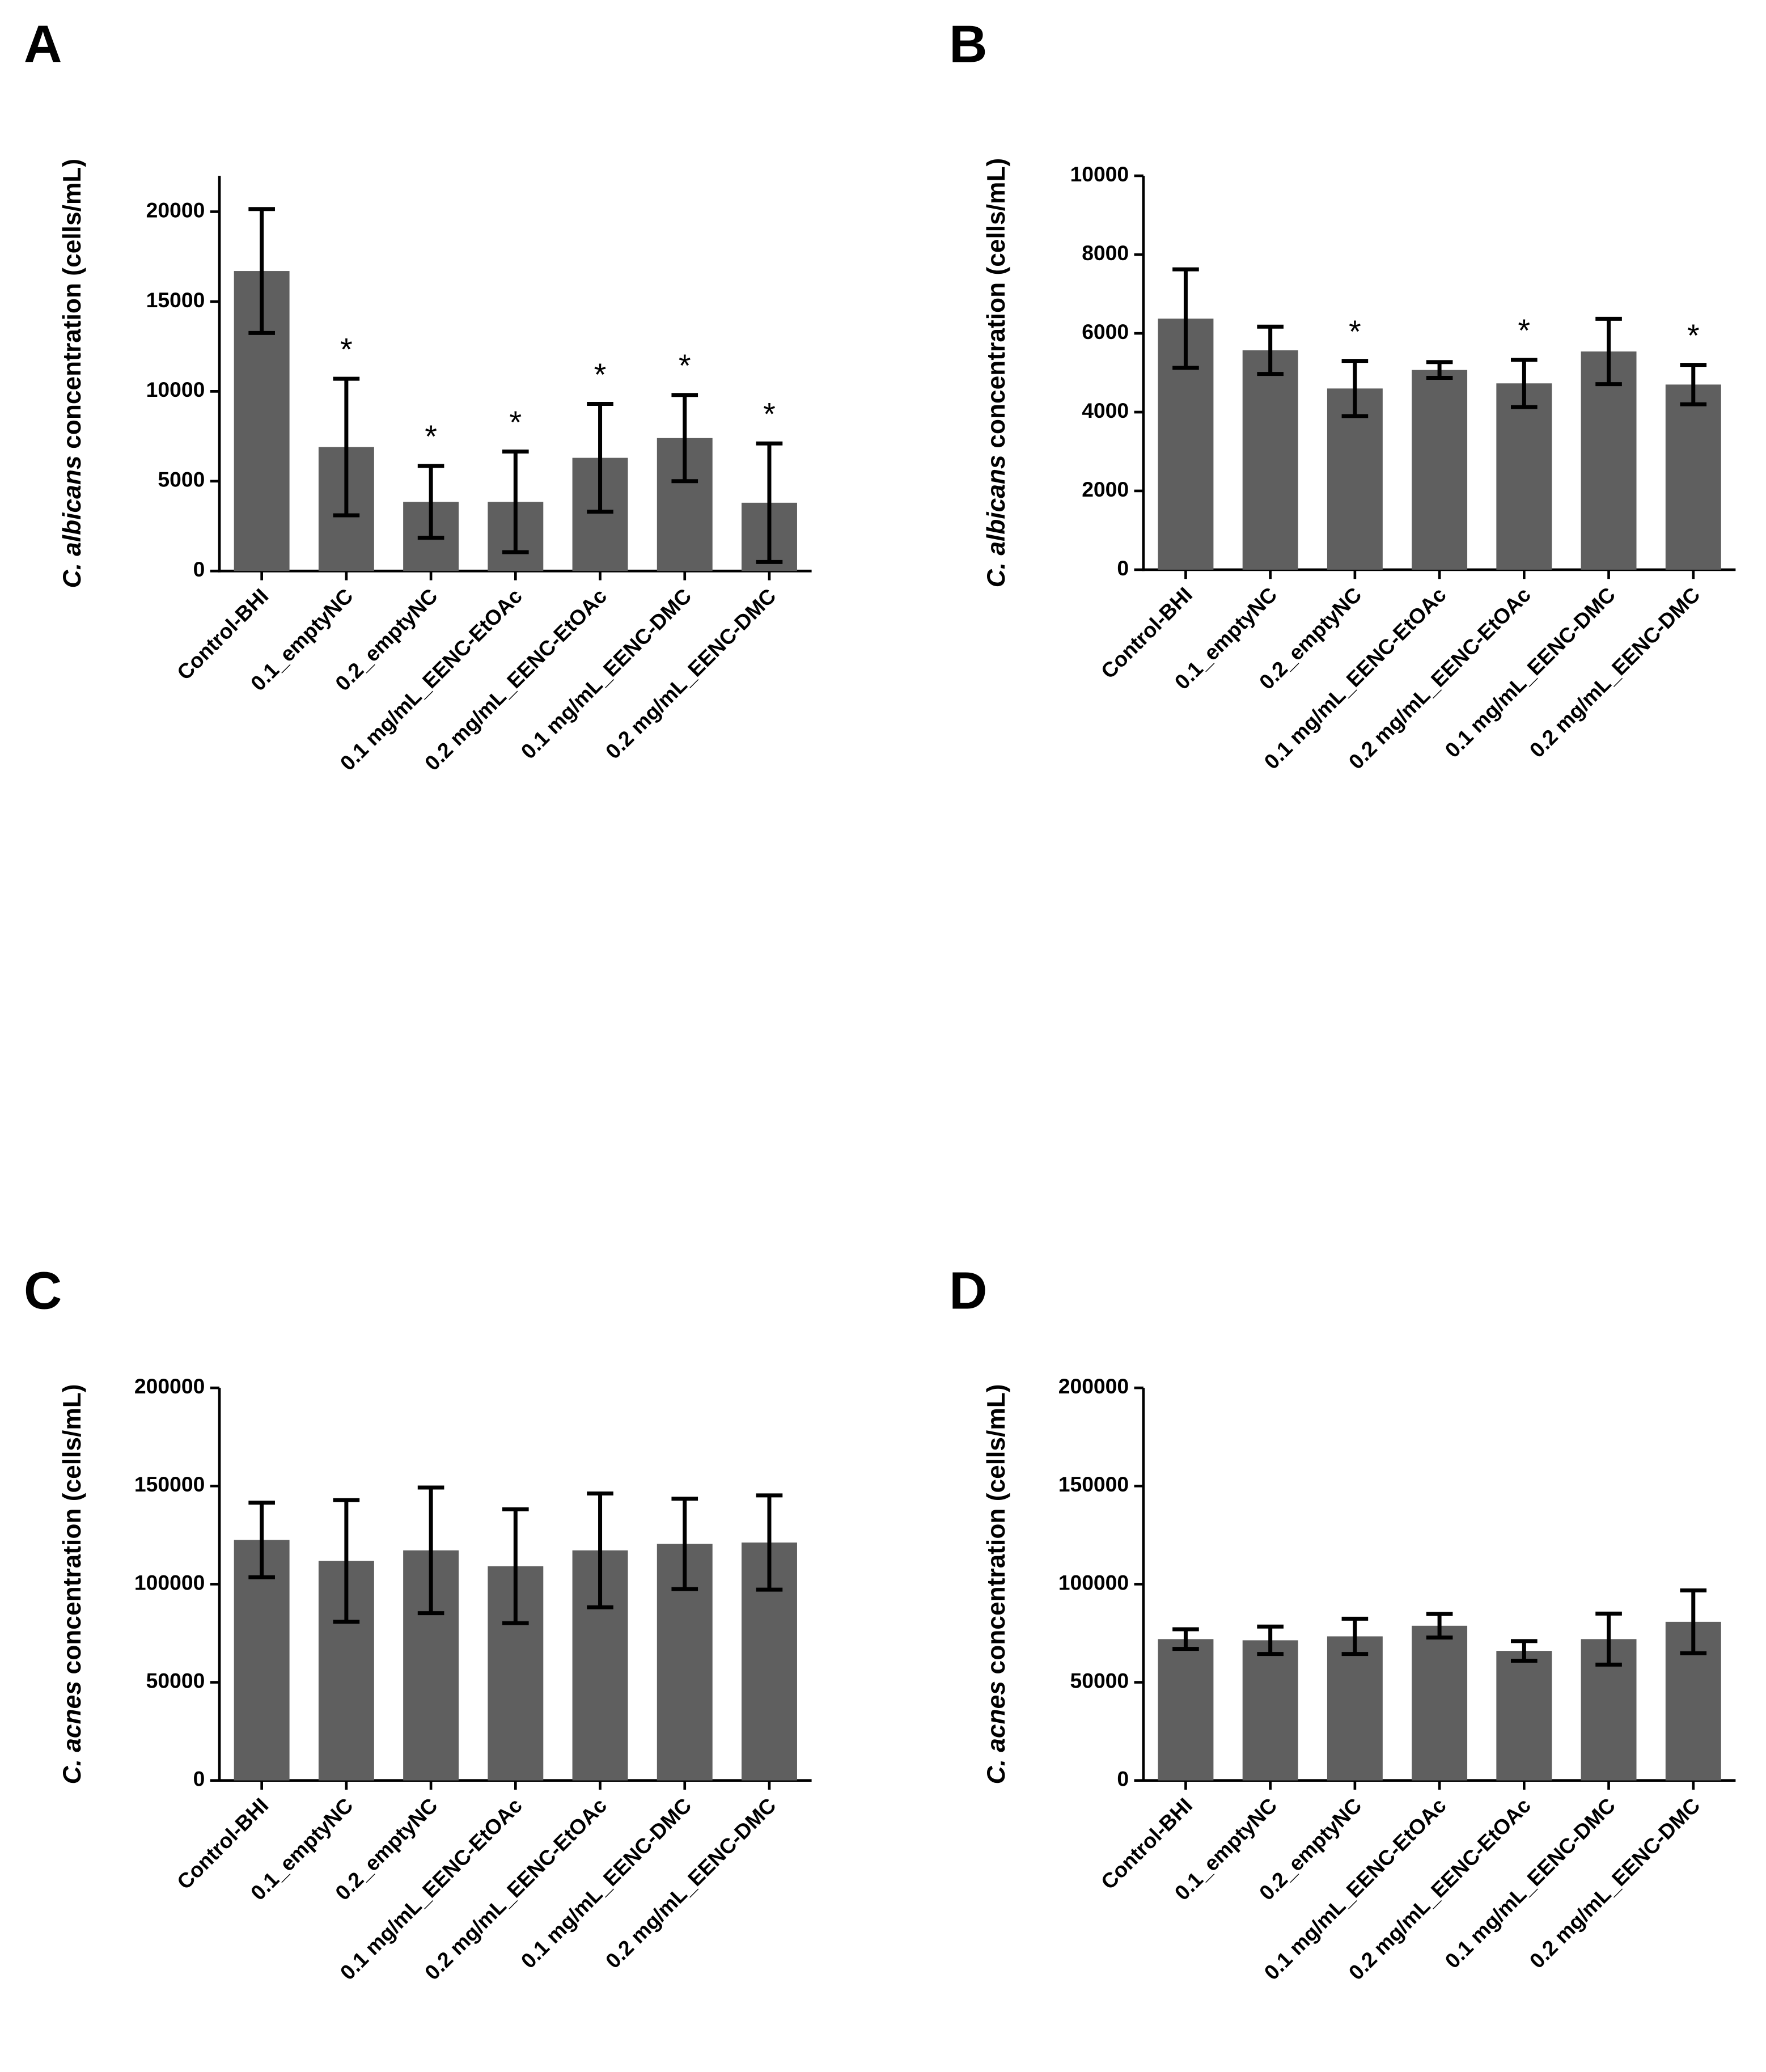  What do you see at coordinates (968, 44) in the screenshot?
I see `panel-letter: B` at bounding box center [968, 44].